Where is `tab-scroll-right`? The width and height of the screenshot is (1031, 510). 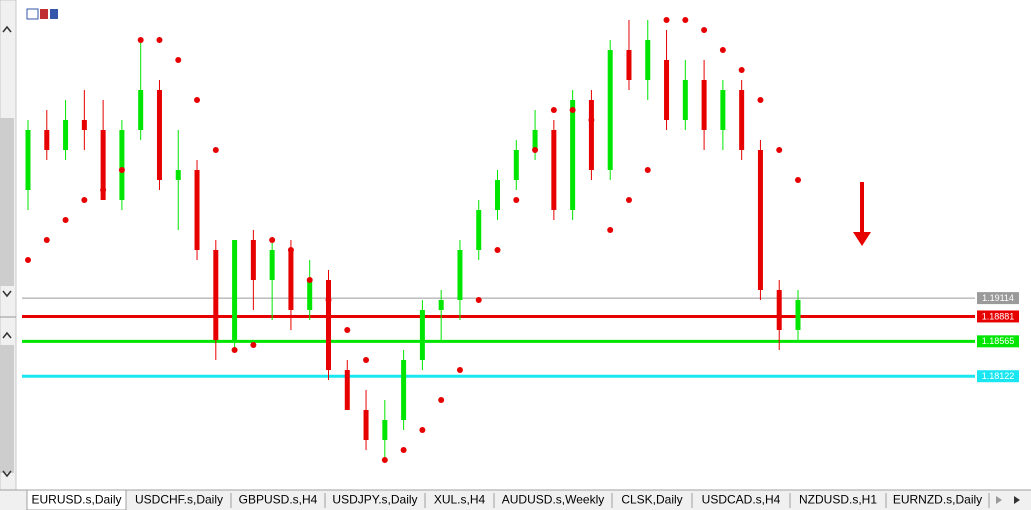 tab-scroll-right is located at coordinates (1017, 500).